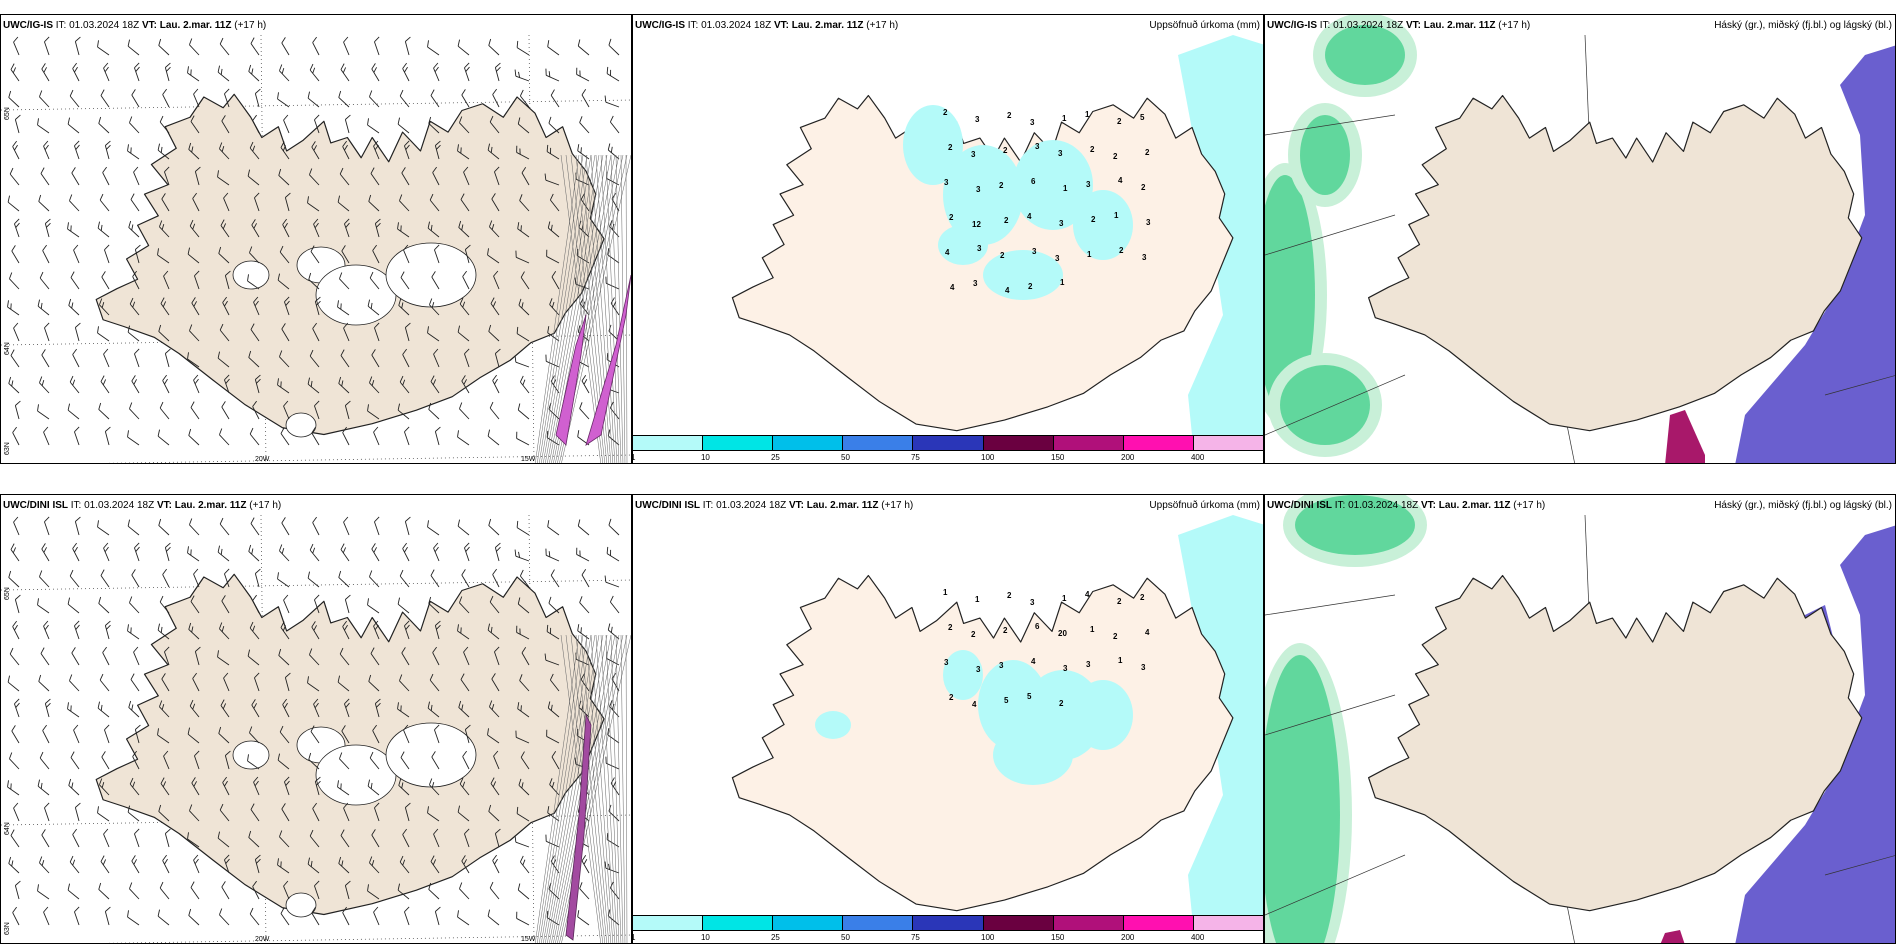 The image size is (1900, 950). Describe the element at coordinates (1034, 251) in the screenshot. I see `precip-value-label: 3` at that location.